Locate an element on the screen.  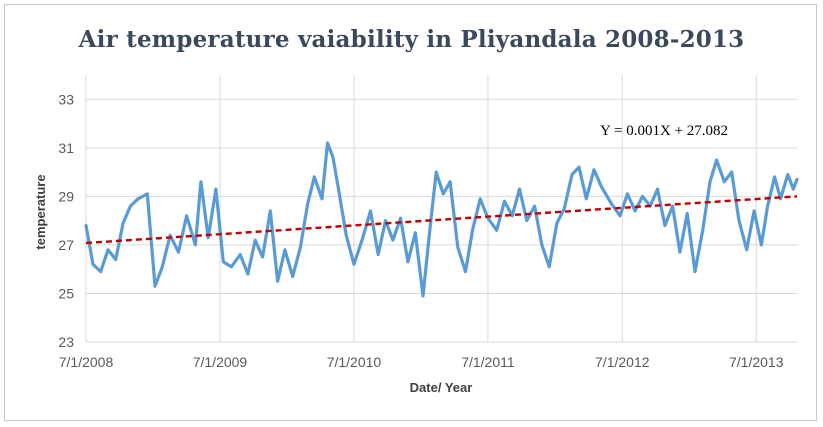
trendline-group is located at coordinates (441, 220).